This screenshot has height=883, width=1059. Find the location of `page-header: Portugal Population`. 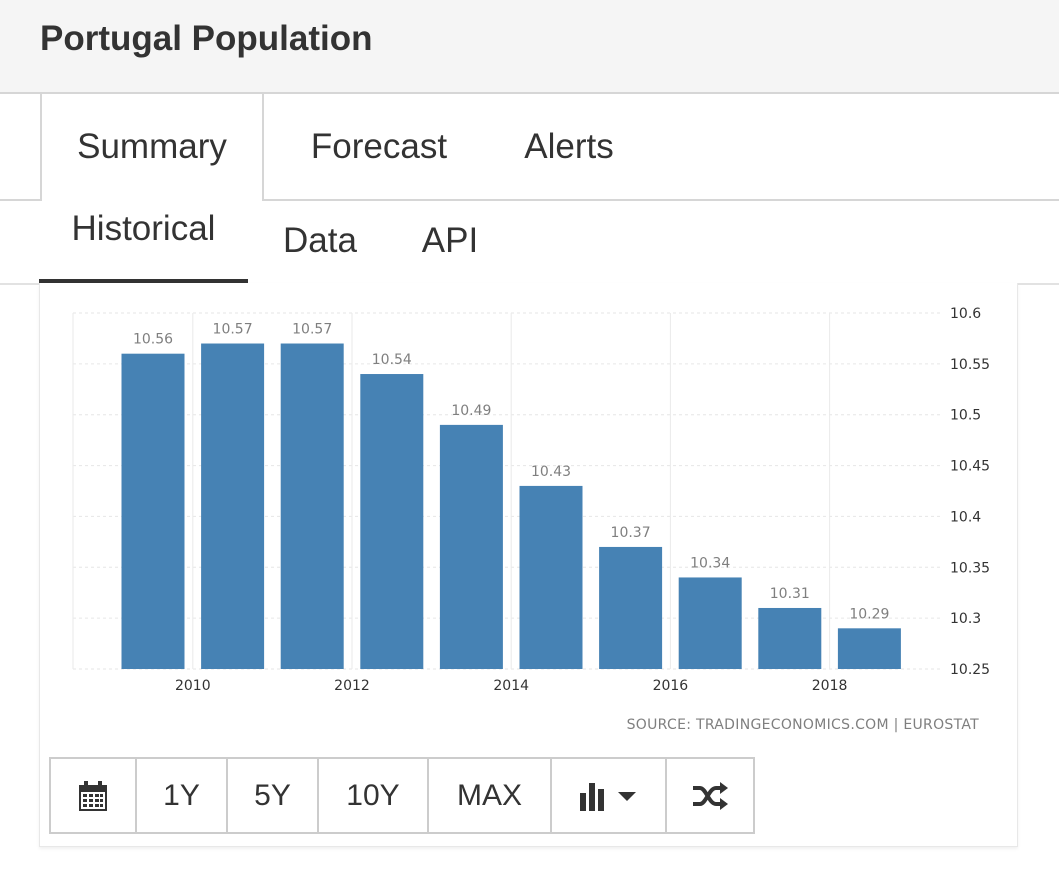

page-header: Portugal Population is located at coordinates (529, 47).